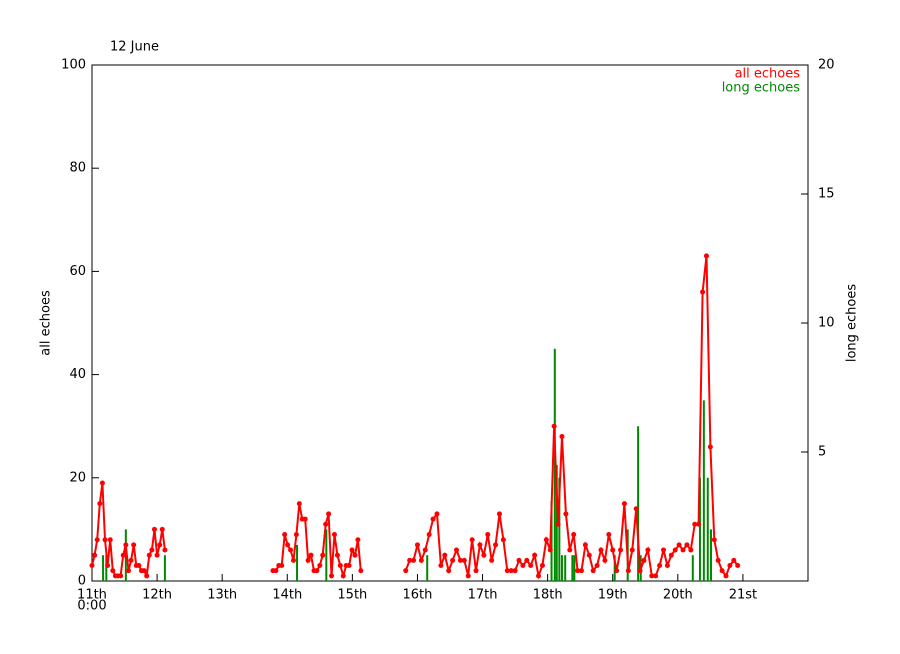 The height and width of the screenshot is (654, 900). What do you see at coordinates (678, 595) in the screenshot?
I see `x-tick-label: 20th` at bounding box center [678, 595].